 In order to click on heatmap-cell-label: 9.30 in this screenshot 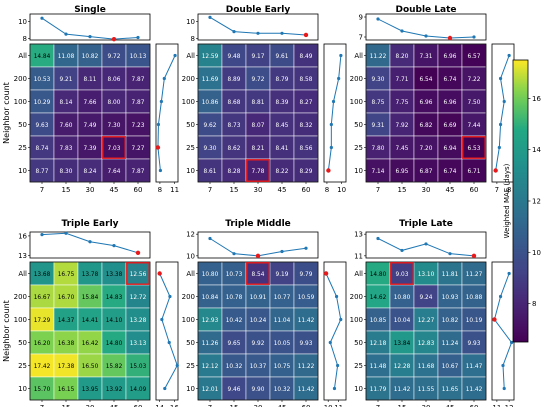, I will do `click(210, 149)`.